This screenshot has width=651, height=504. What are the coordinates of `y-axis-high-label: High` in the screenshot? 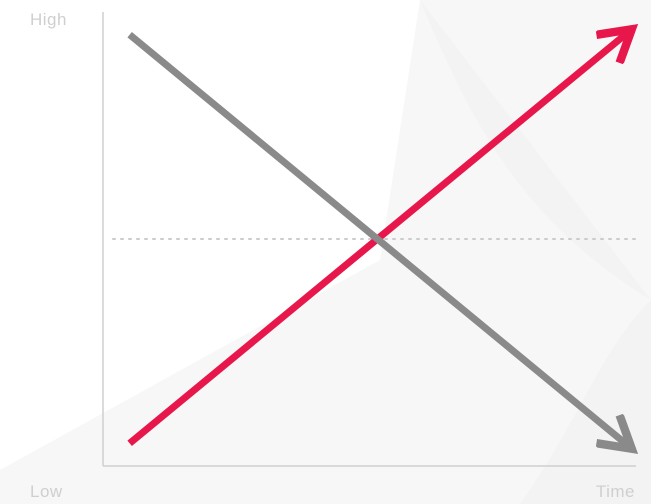 It's located at (48, 19).